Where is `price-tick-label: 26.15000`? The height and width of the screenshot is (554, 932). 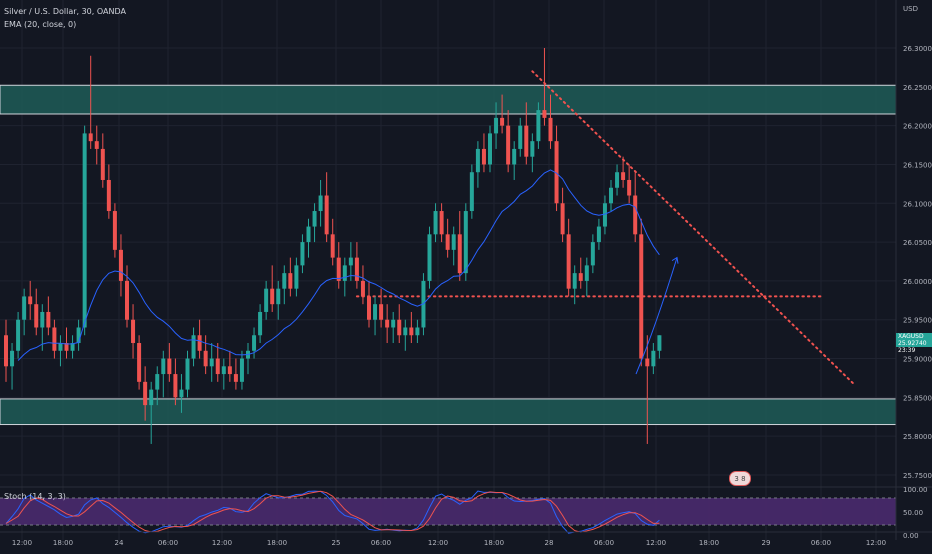
price-tick-label: 26.15000 is located at coordinates (917, 165).